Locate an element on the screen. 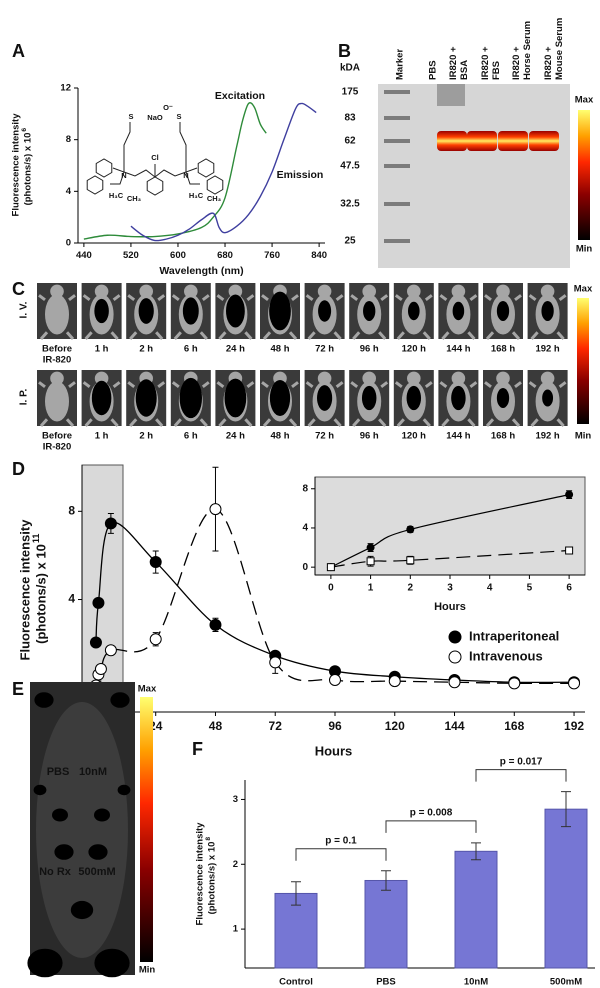 Image resolution: width=600 pixels, height=988 pixels. x-tick-label: 500mM is located at coordinates (566, 982).